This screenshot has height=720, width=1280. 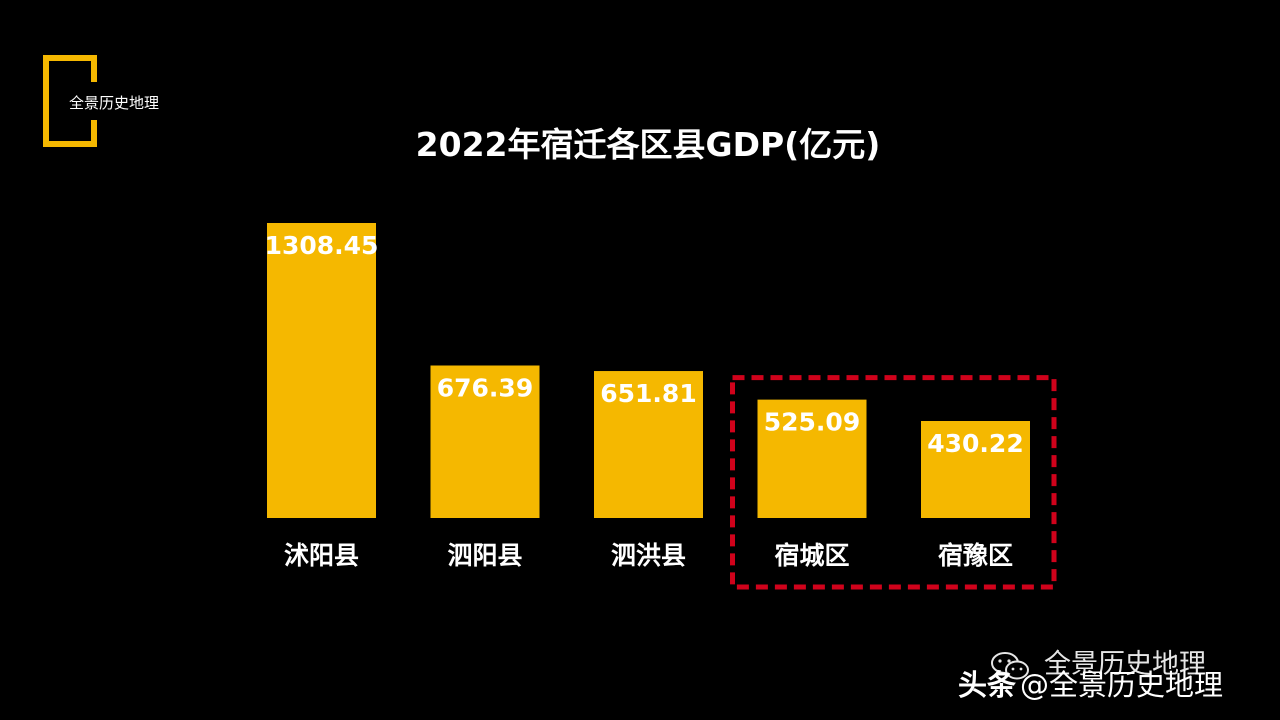 I want to click on wechat-watermark: 全景历史地理, so click(x=1098, y=661).